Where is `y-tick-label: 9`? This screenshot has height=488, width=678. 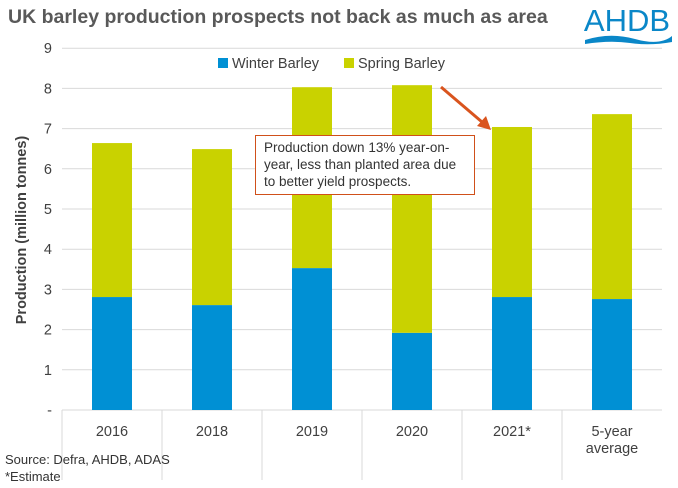 y-tick-label: 9 is located at coordinates (48, 49).